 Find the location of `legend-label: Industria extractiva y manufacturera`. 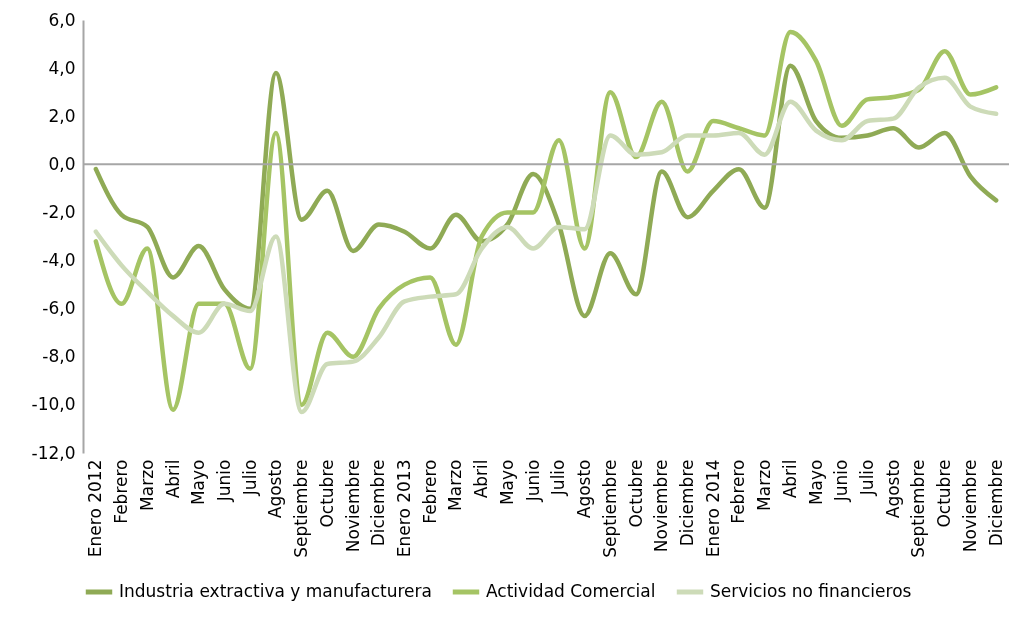

legend-label: Industria extractiva y manufacturera is located at coordinates (275, 591).